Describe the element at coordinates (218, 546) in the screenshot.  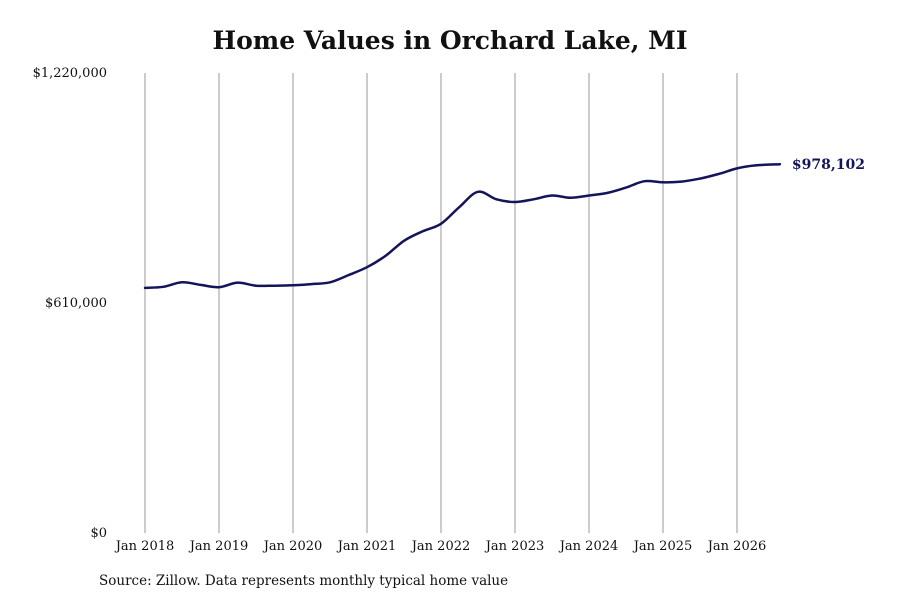
I see `x-tick-label: Jan 2019` at that location.